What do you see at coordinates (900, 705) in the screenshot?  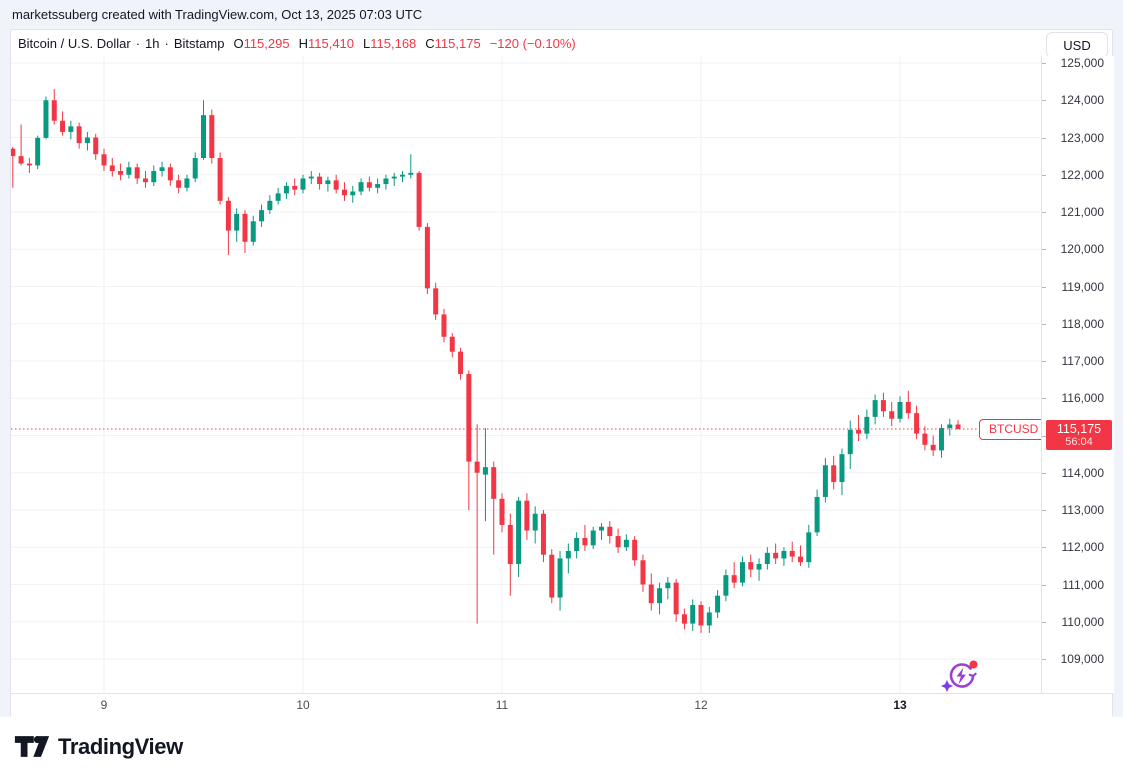 I see `time-axis-label: 13` at bounding box center [900, 705].